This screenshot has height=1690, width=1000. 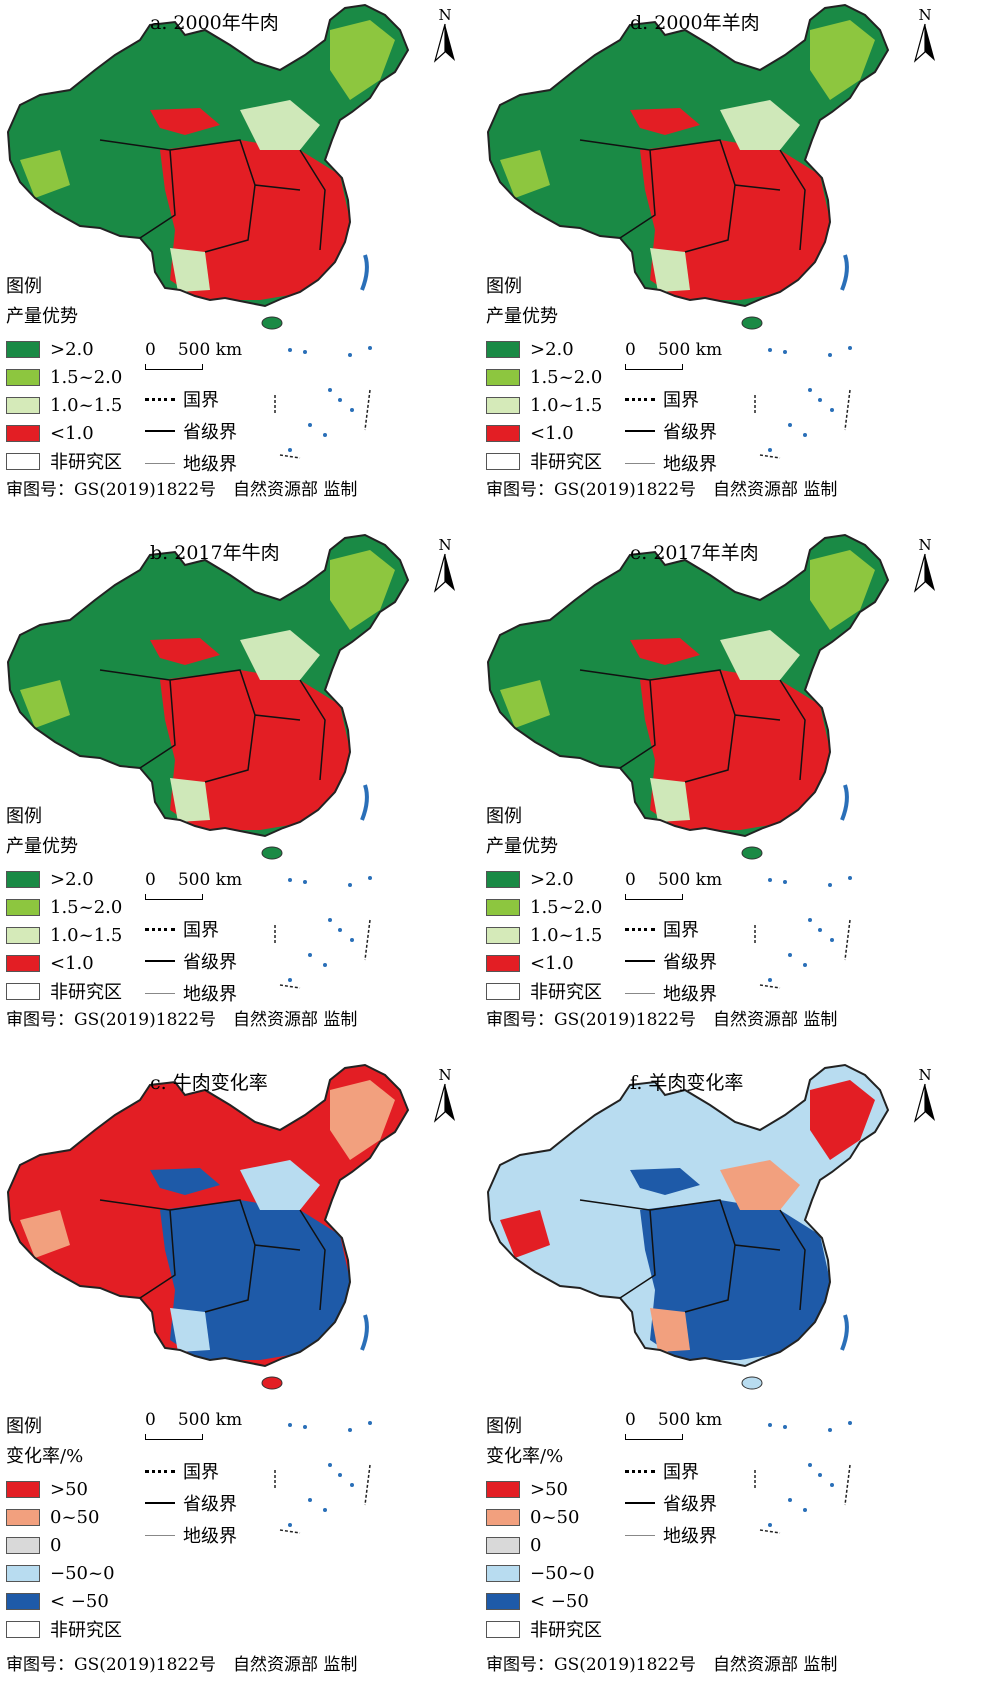 What do you see at coordinates (522, 846) in the screenshot?
I see `legend-heading: 产量优势` at bounding box center [522, 846].